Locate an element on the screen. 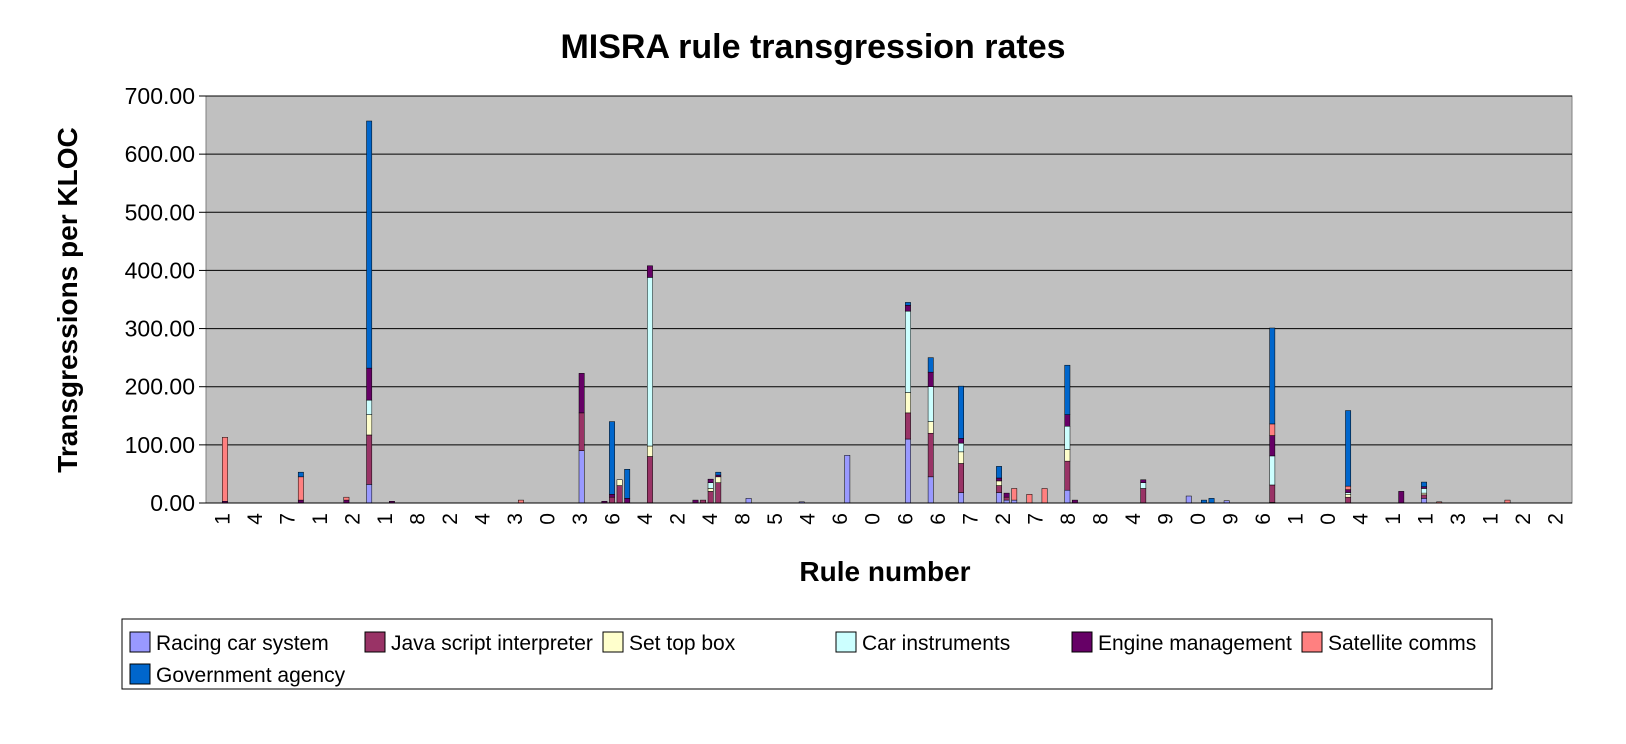  y-tick-label: 700.00 is located at coordinates (160, 96).